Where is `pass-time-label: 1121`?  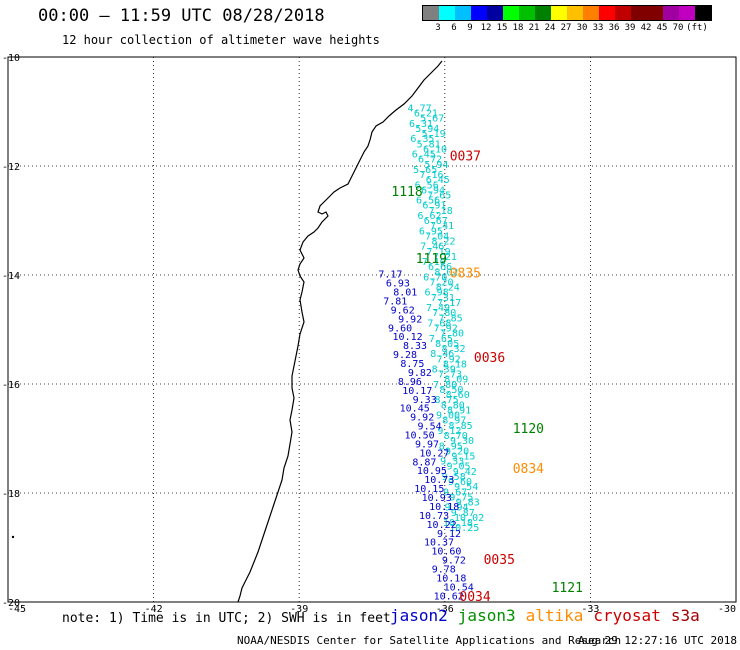
pass-time-label: 1121 is located at coordinates (567, 588).